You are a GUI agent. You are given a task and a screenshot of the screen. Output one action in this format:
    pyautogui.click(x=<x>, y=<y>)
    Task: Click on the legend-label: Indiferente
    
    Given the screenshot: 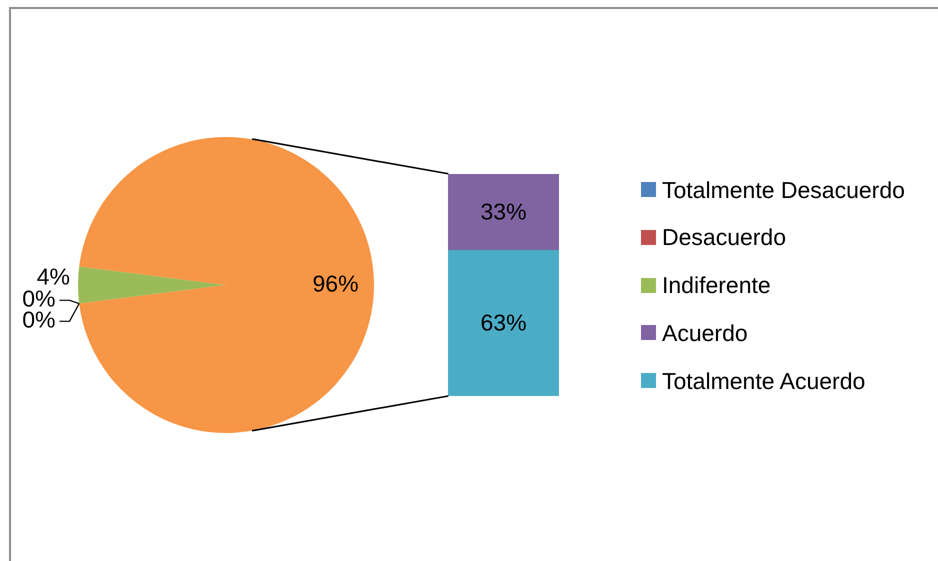 What is the action you would take?
    pyautogui.click(x=716, y=285)
    